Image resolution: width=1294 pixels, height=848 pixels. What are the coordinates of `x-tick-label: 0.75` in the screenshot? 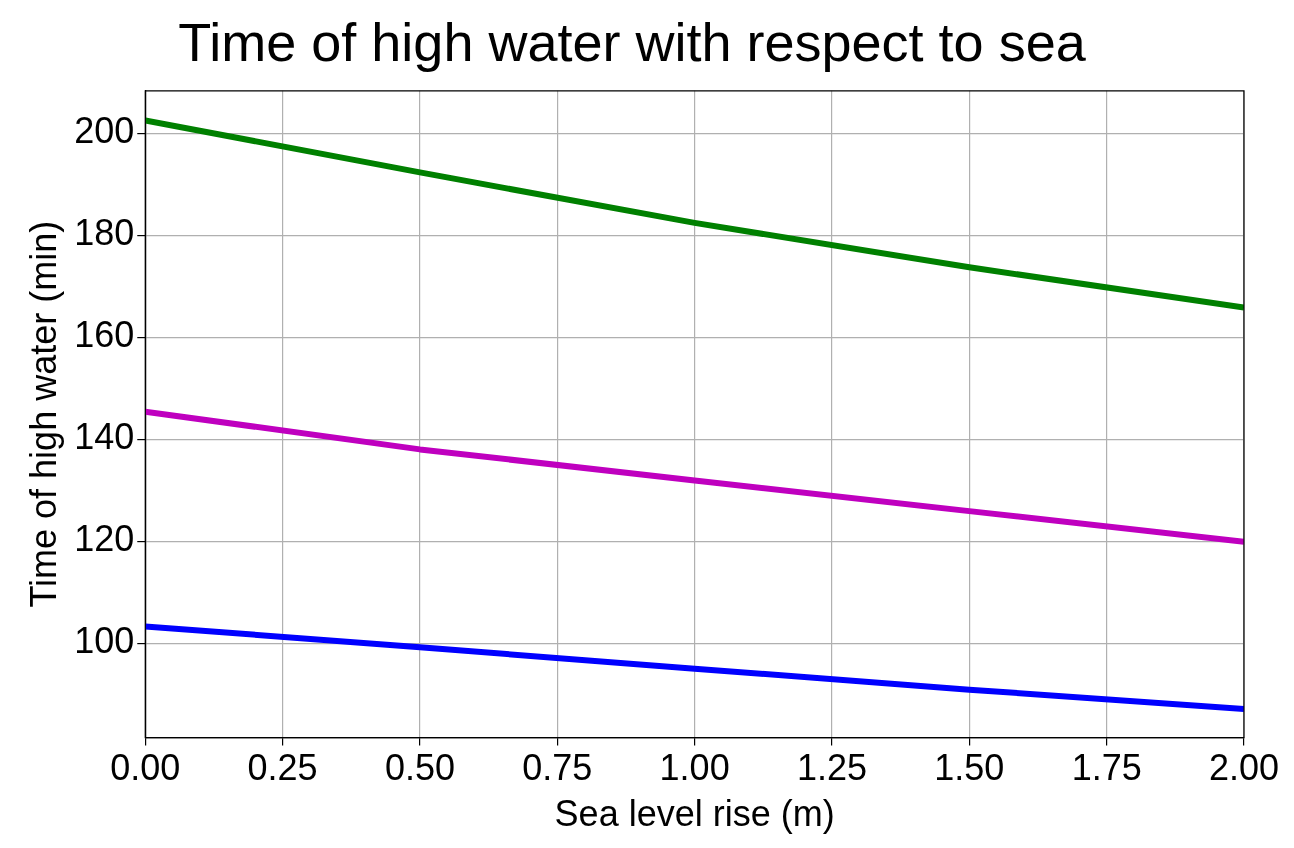 It's located at (557, 768).